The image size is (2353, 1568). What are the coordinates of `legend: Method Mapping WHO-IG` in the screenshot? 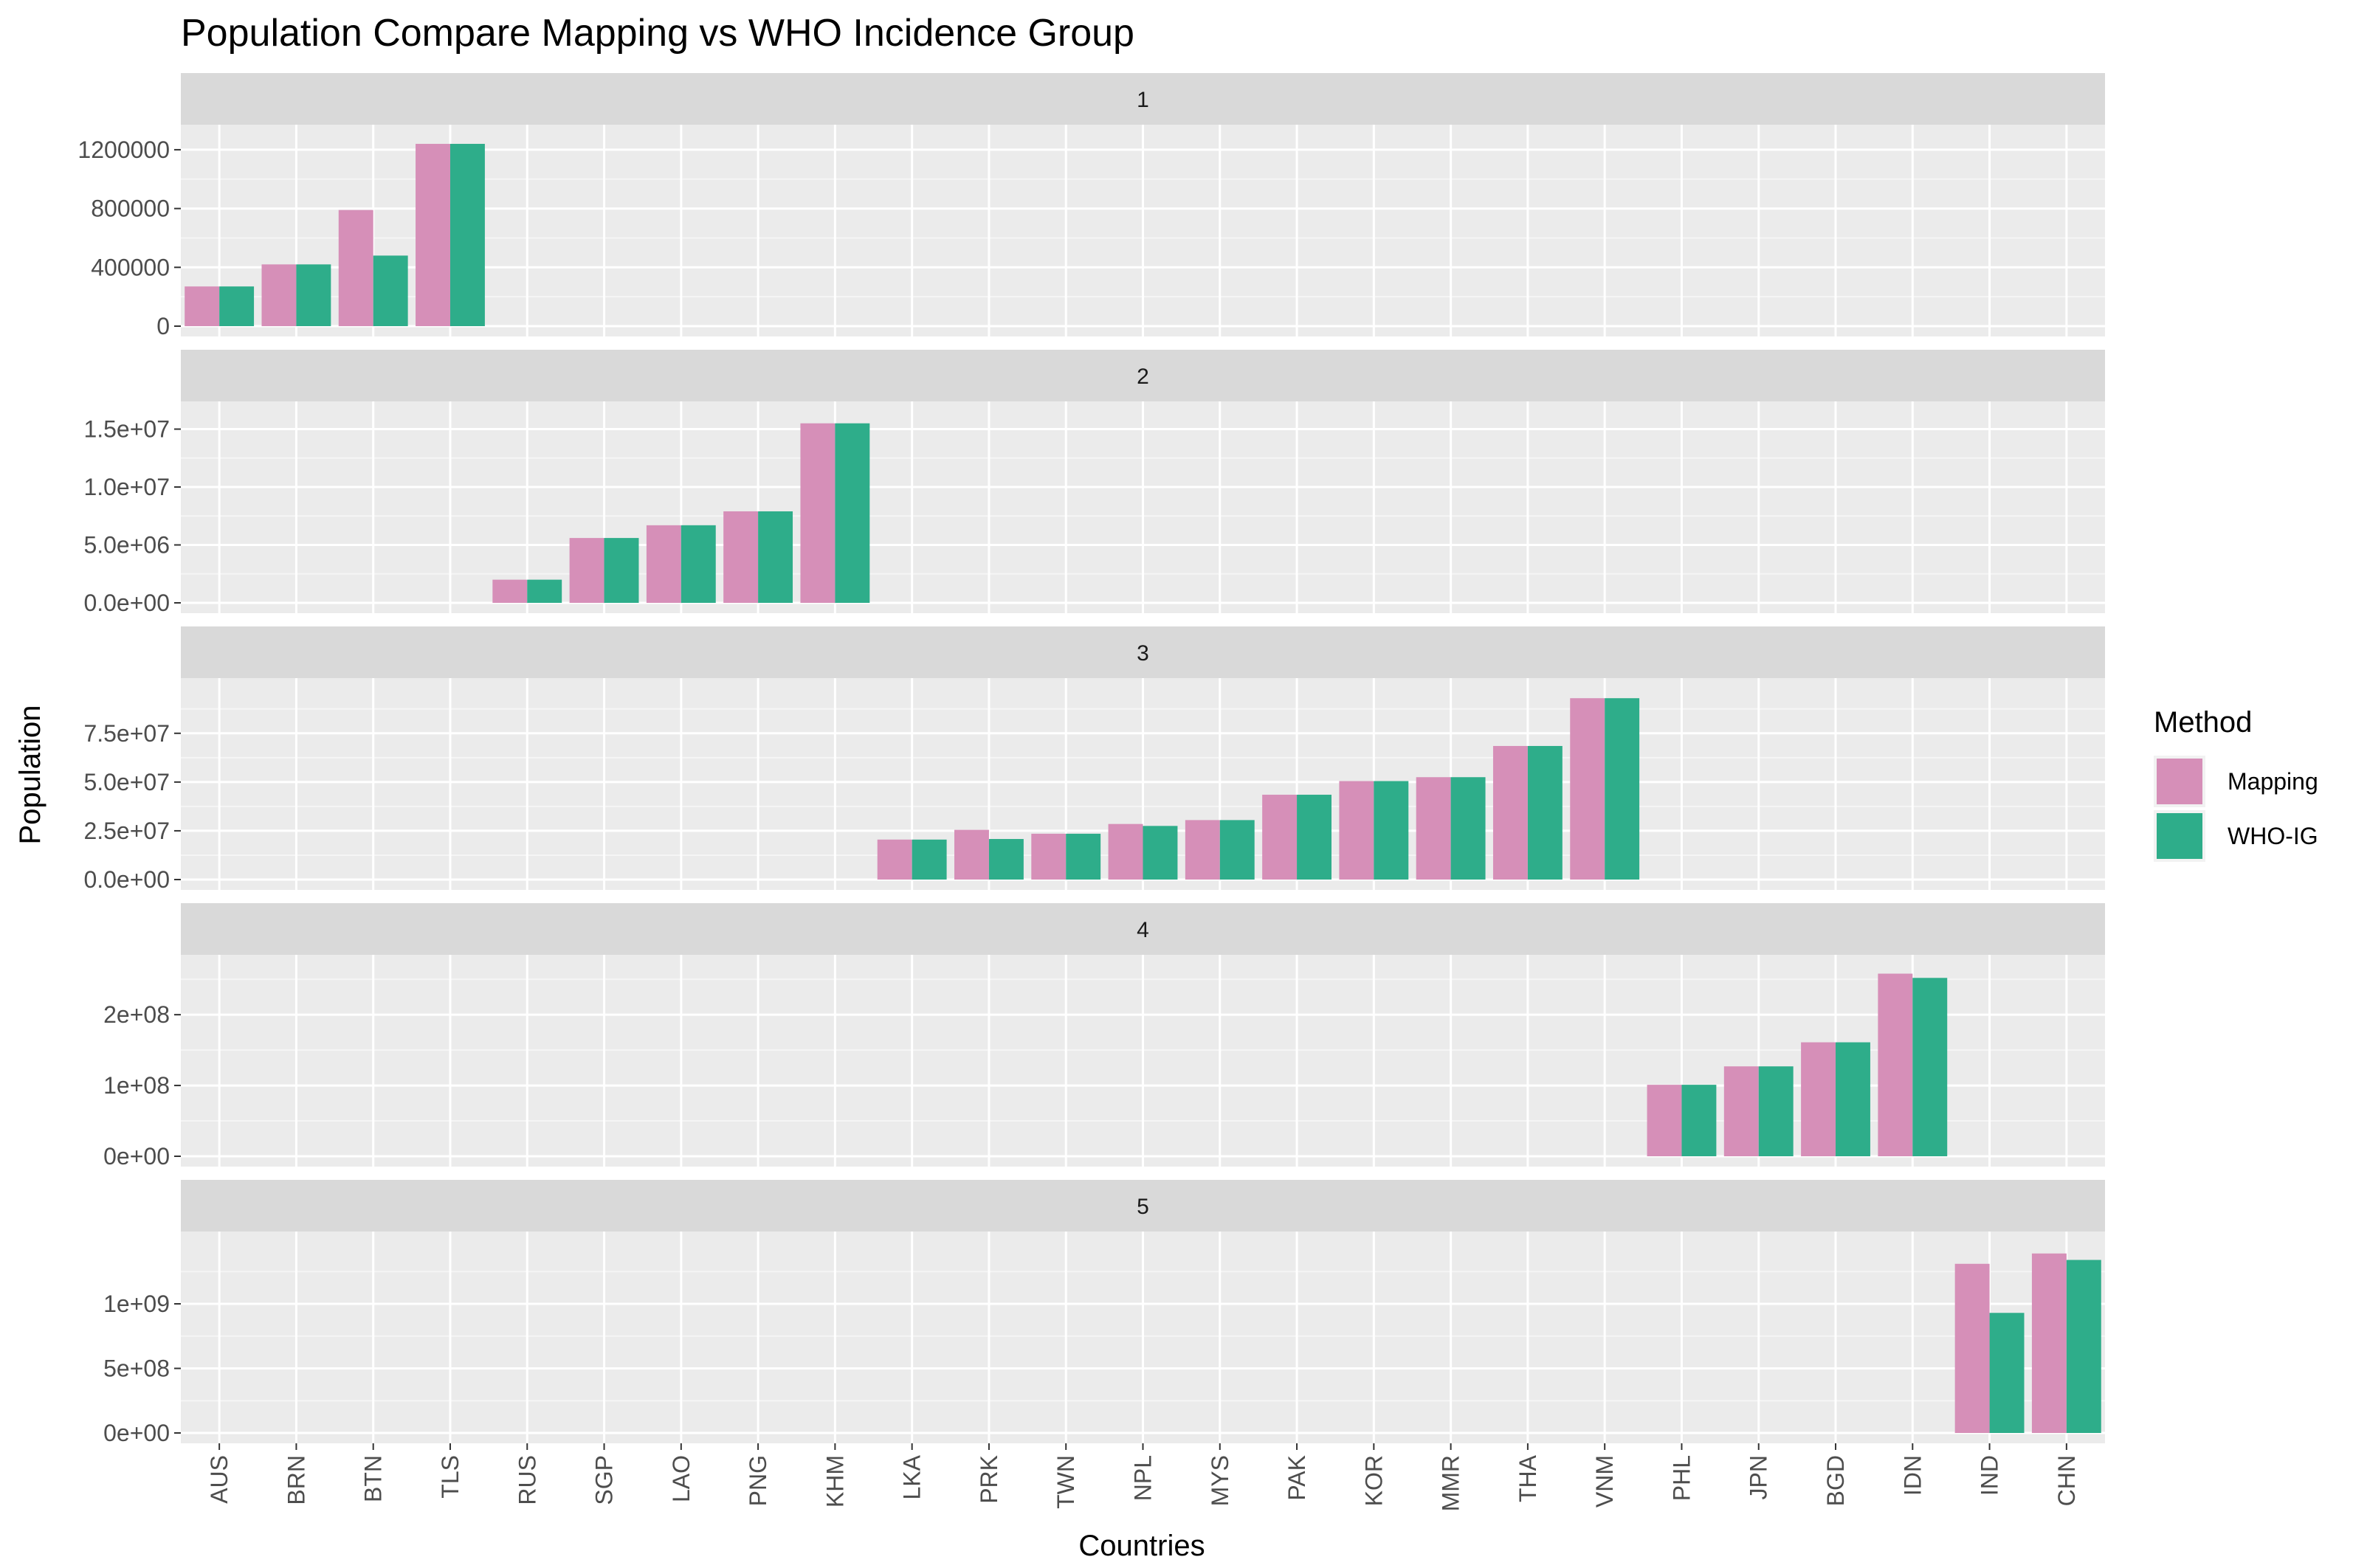 It's located at (2236, 784).